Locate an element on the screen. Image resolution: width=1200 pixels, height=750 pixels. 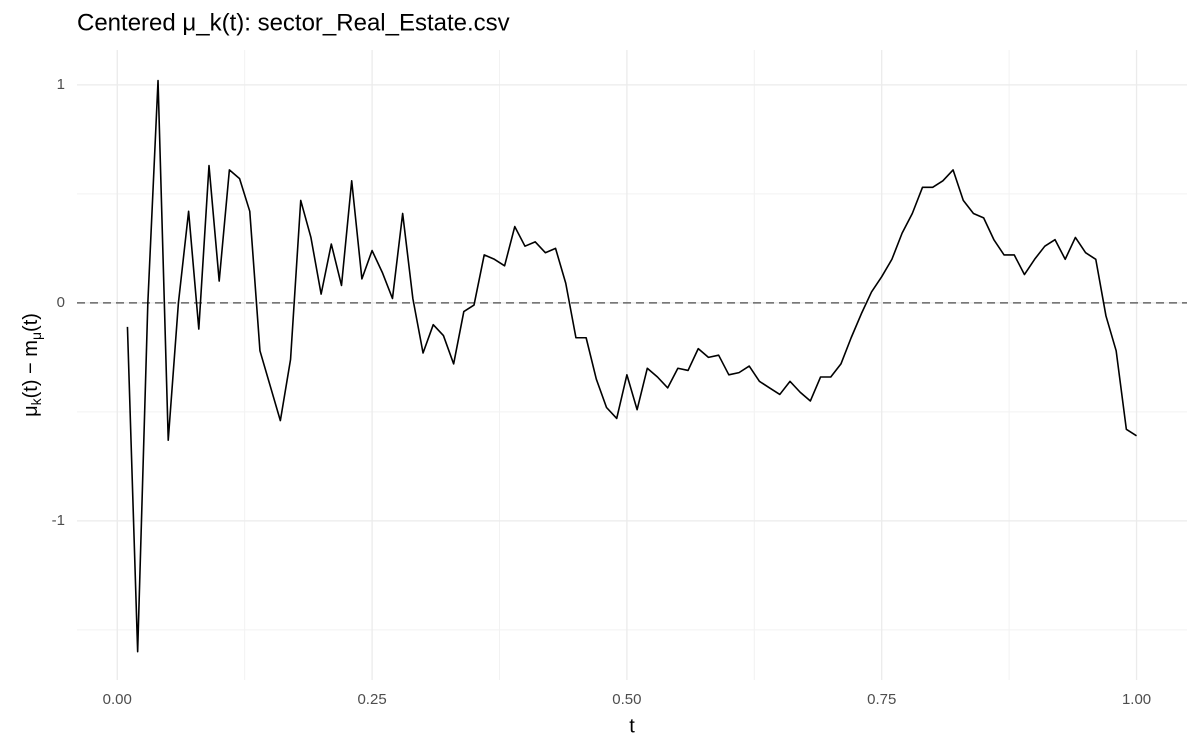
x-axis-label: t is located at coordinates (632, 726).